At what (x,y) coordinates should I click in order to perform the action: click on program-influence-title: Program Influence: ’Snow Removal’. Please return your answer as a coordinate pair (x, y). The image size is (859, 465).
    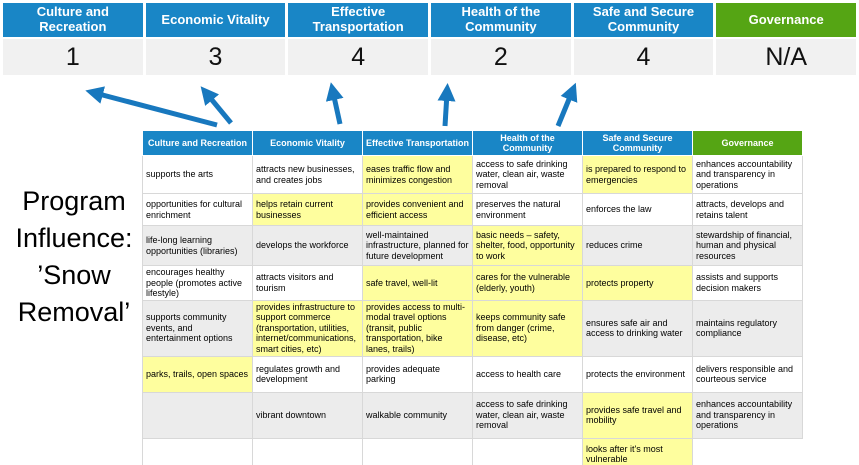
    Looking at the image, I should click on (74, 256).